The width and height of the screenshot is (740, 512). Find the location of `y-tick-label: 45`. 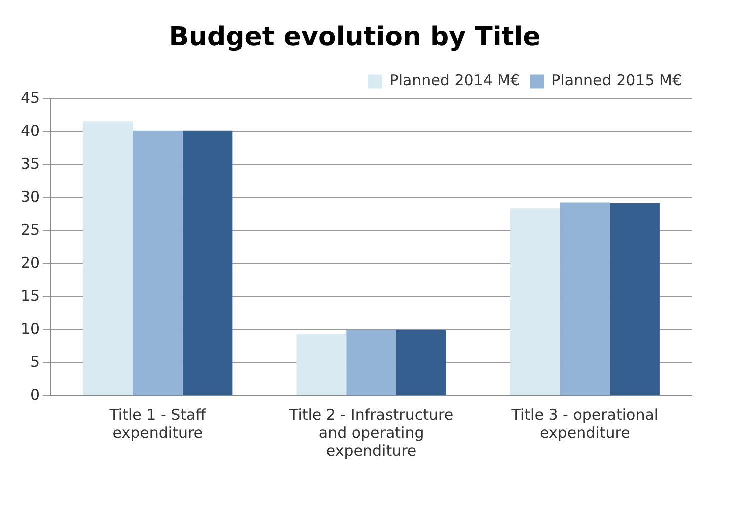

y-tick-label: 45 is located at coordinates (30, 98).